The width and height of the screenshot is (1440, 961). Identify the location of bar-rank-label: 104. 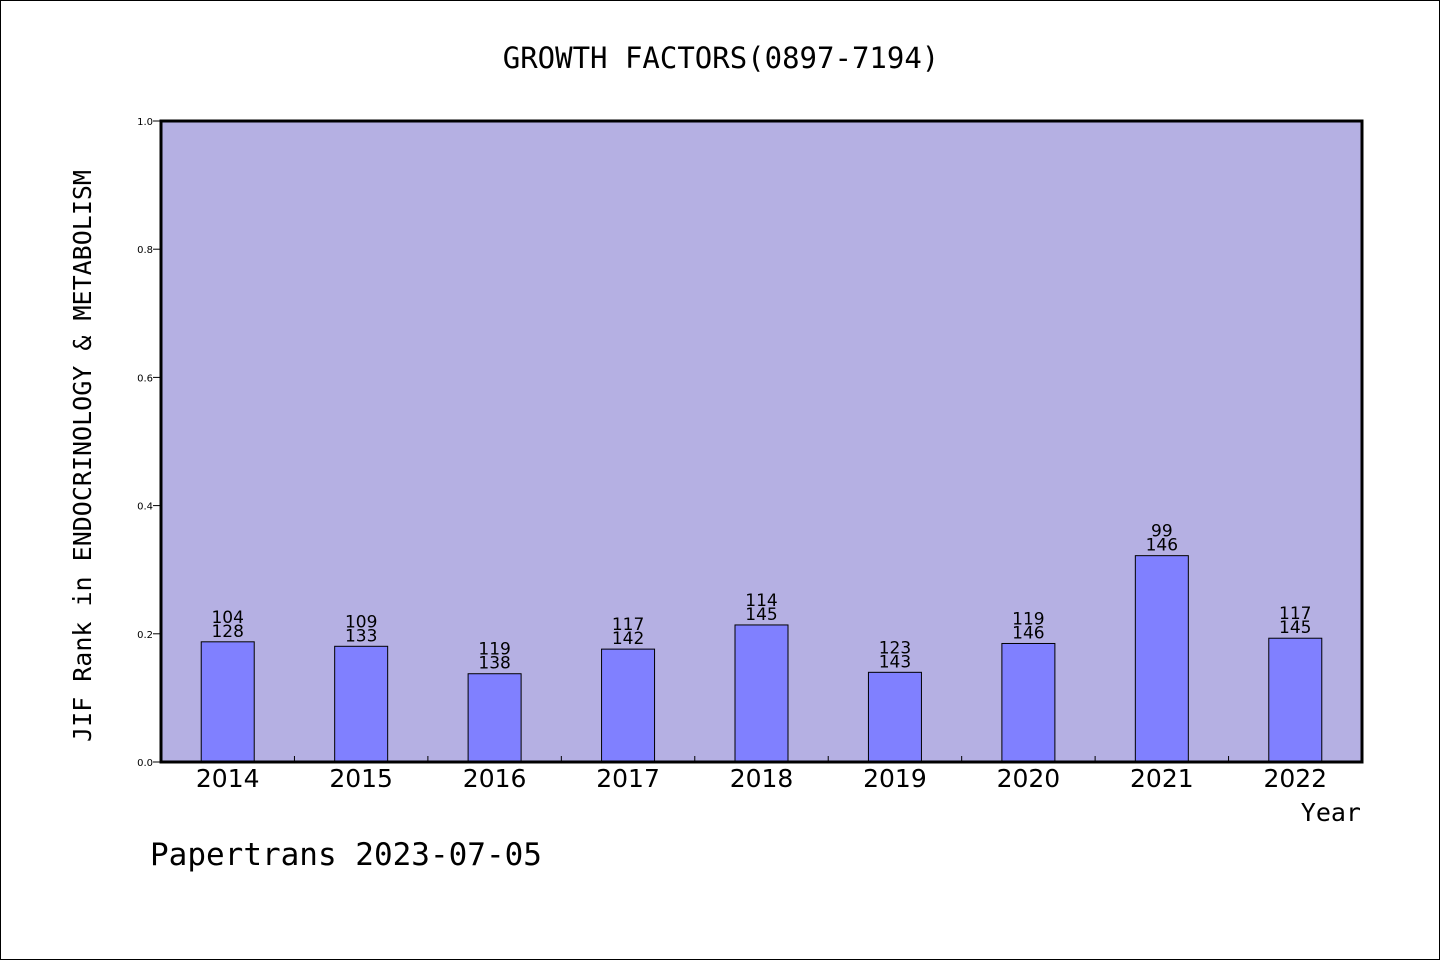
(227, 618).